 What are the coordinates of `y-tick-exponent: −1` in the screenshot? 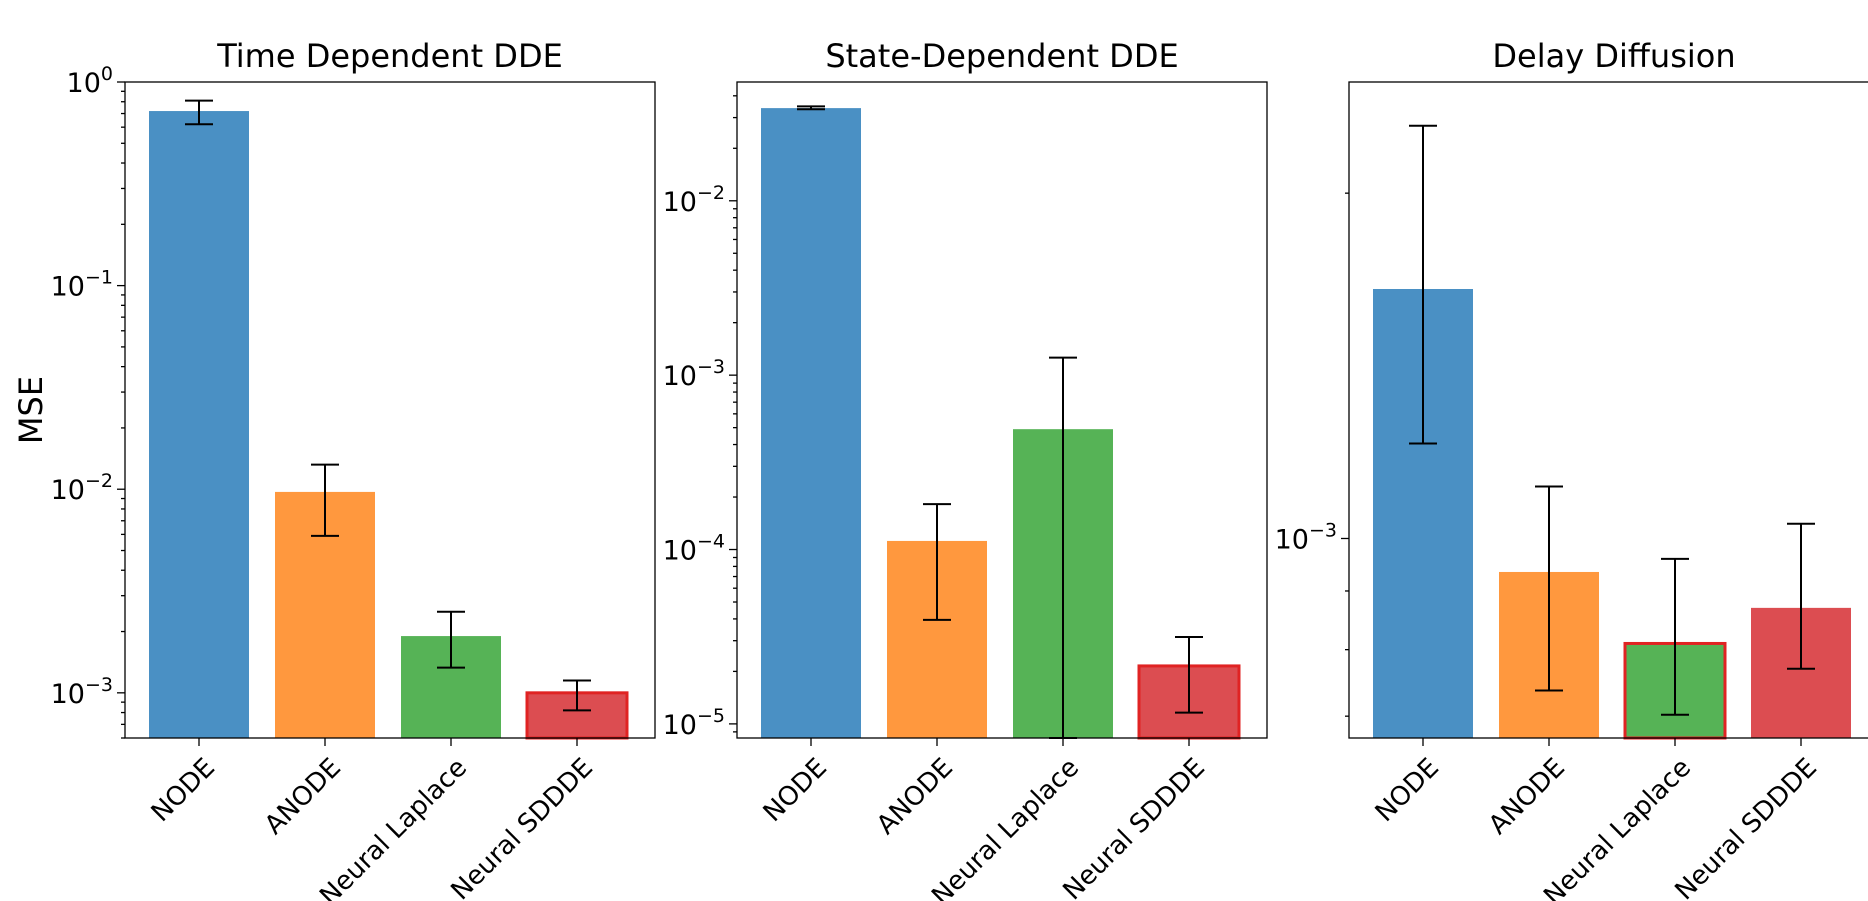 It's located at (99, 278).